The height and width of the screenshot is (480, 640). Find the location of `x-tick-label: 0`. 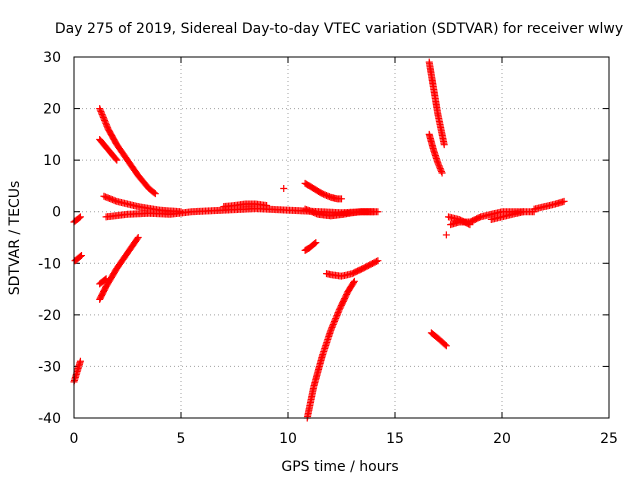

x-tick-label: 0 is located at coordinates (74, 439).